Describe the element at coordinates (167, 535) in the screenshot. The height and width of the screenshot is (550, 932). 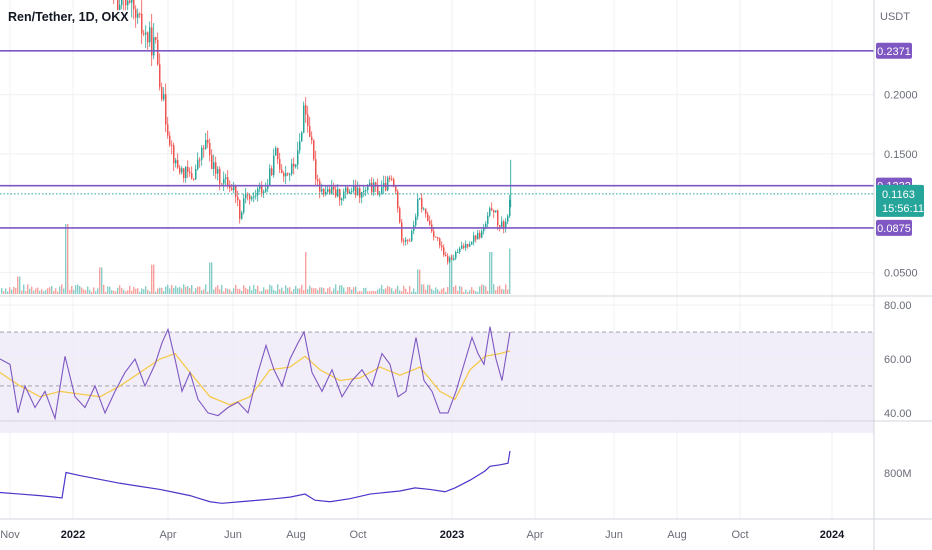
I see `time-label-2: Apr` at that location.